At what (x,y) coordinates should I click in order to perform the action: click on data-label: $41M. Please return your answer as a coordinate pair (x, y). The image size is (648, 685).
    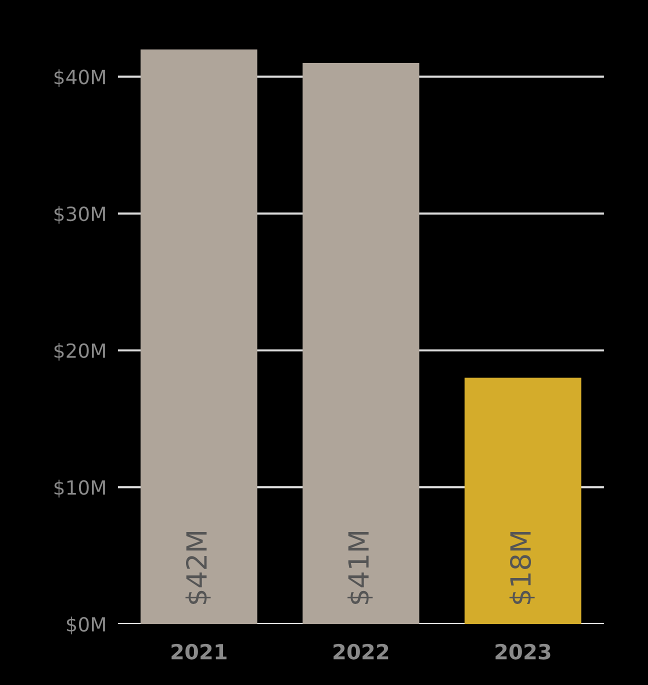
    Looking at the image, I should click on (360, 568).